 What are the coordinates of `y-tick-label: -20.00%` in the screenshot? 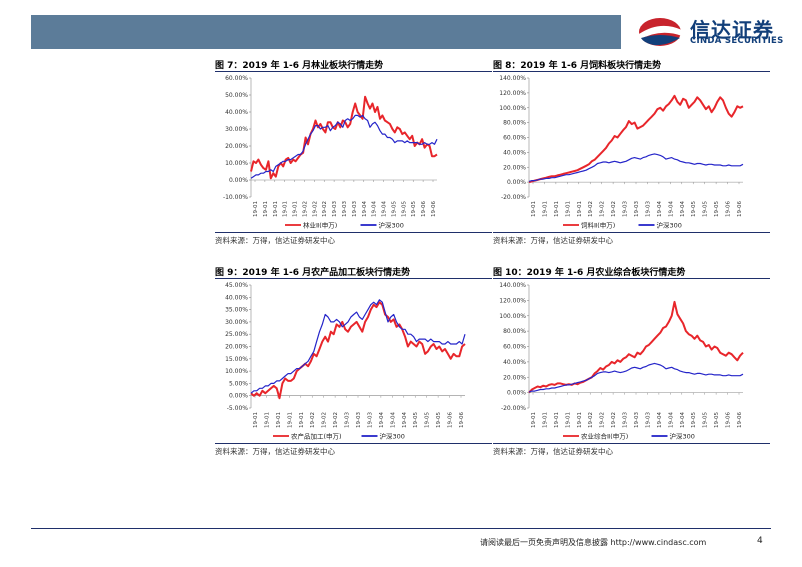 It's located at (513, 197).